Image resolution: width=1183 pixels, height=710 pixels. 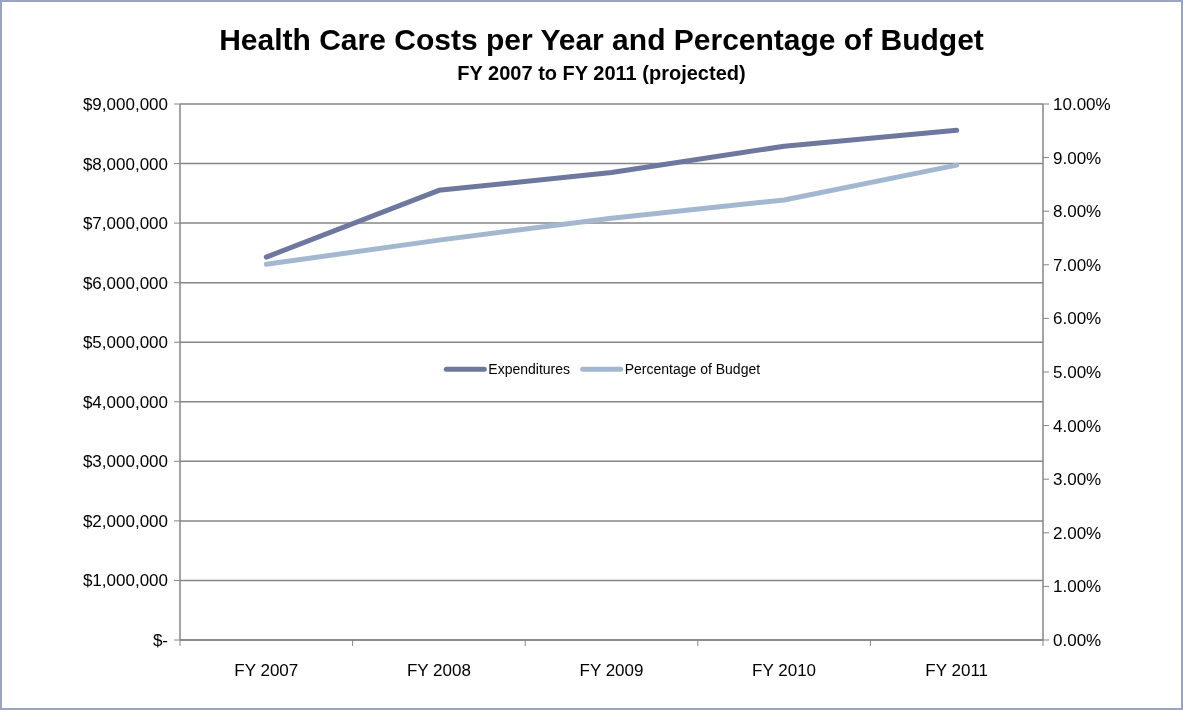 I want to click on y-tick-label: $9,000,000, so click(x=125, y=104).